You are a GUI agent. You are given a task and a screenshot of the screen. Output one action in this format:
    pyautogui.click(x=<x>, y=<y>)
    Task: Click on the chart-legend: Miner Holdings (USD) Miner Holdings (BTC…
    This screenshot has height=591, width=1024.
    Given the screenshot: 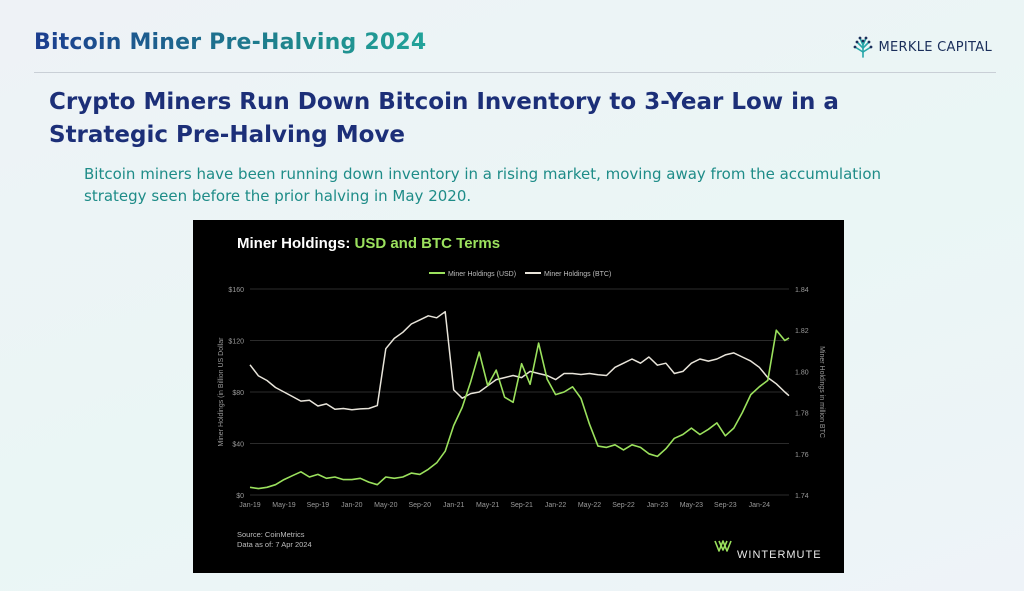 What is the action you would take?
    pyautogui.click(x=520, y=274)
    